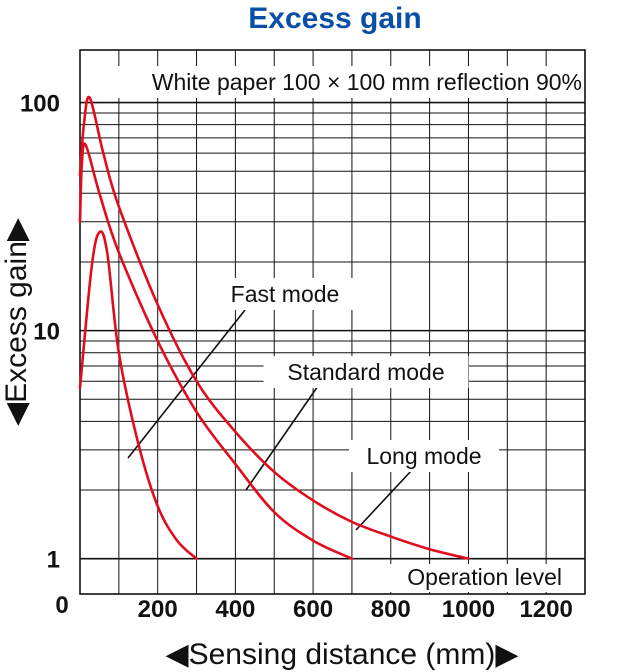 Image resolution: width=640 pixels, height=672 pixels. Describe the element at coordinates (334, 18) in the screenshot. I see `chart-title: Excess gain` at that location.